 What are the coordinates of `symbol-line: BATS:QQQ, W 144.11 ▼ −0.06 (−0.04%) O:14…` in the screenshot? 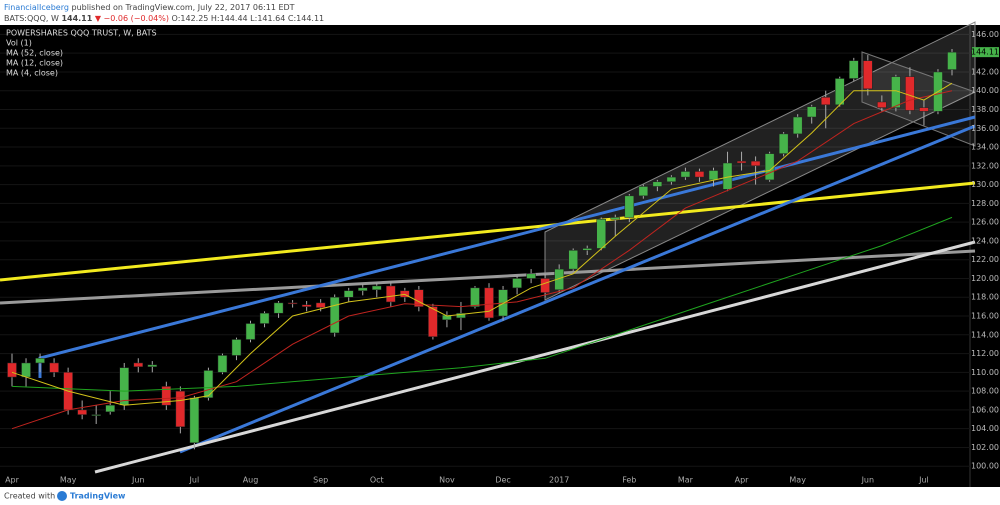 It's located at (164, 18).